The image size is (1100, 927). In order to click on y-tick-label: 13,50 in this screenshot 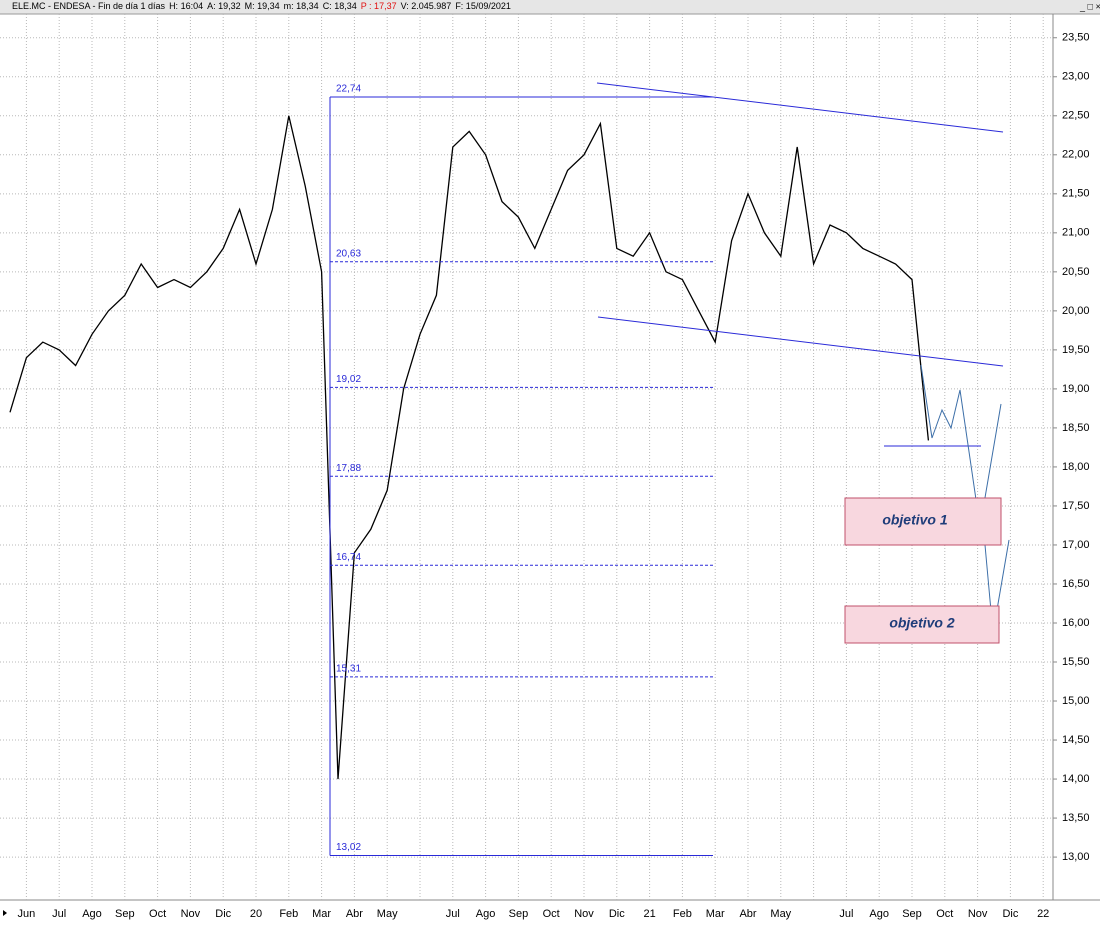, I will do `click(1076, 818)`.